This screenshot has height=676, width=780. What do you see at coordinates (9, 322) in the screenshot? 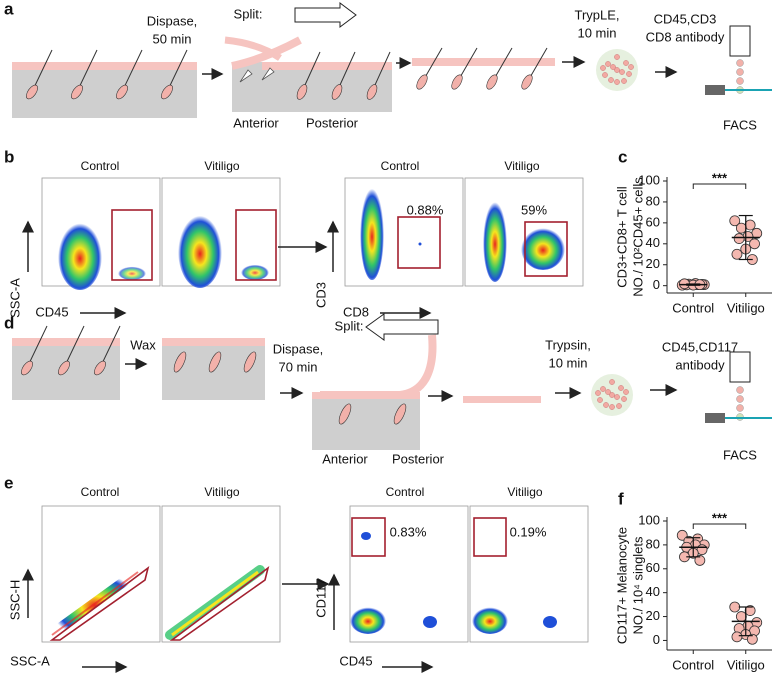
I see `panel-label: d` at bounding box center [9, 322].